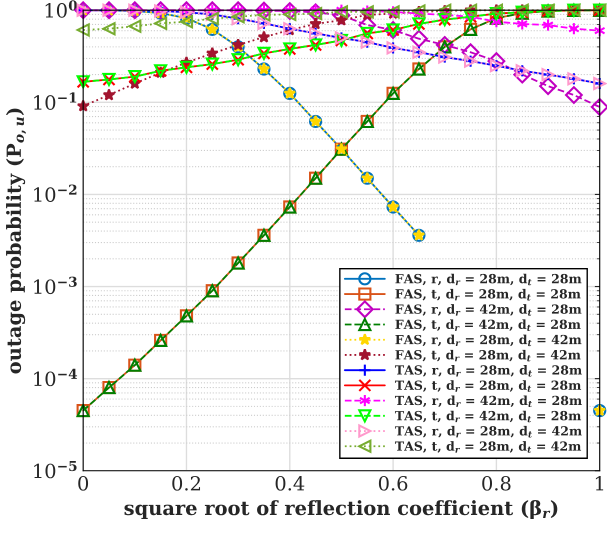 The width and height of the screenshot is (607, 538). What do you see at coordinates (290, 483) in the screenshot?
I see `x-tick-label: 0.4` at bounding box center [290, 483].